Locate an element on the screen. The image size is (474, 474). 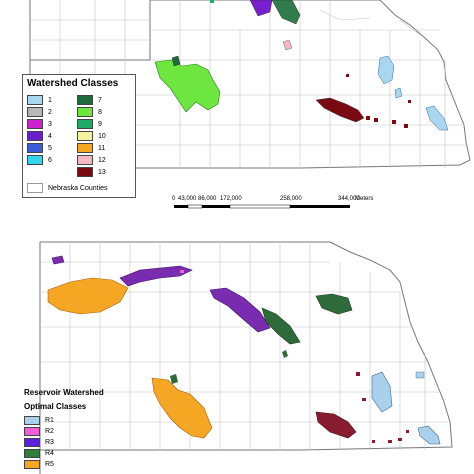
legend-label-6: 6 is located at coordinates (50, 160).